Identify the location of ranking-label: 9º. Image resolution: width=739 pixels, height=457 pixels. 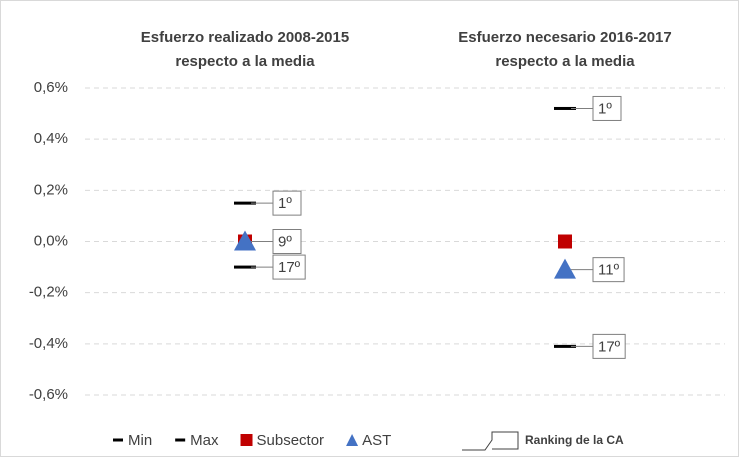
(285, 241).